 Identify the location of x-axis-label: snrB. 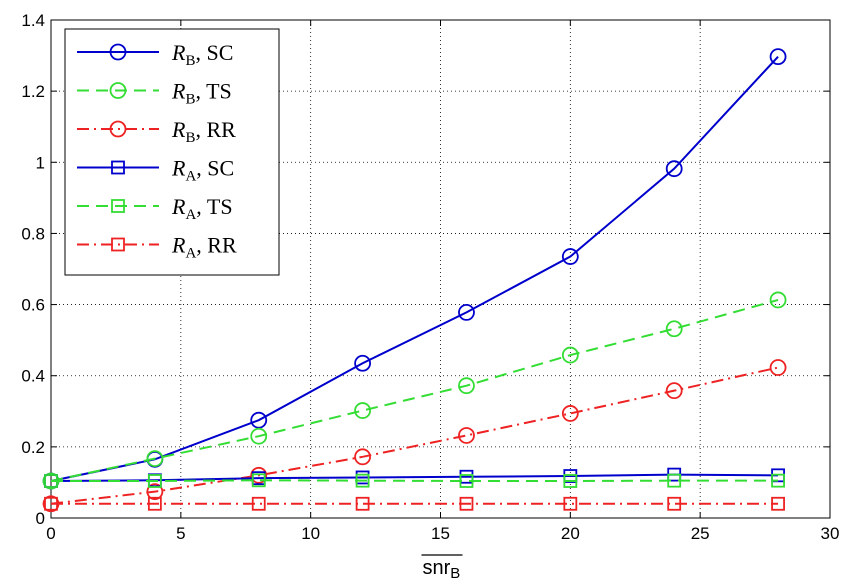
(442, 568).